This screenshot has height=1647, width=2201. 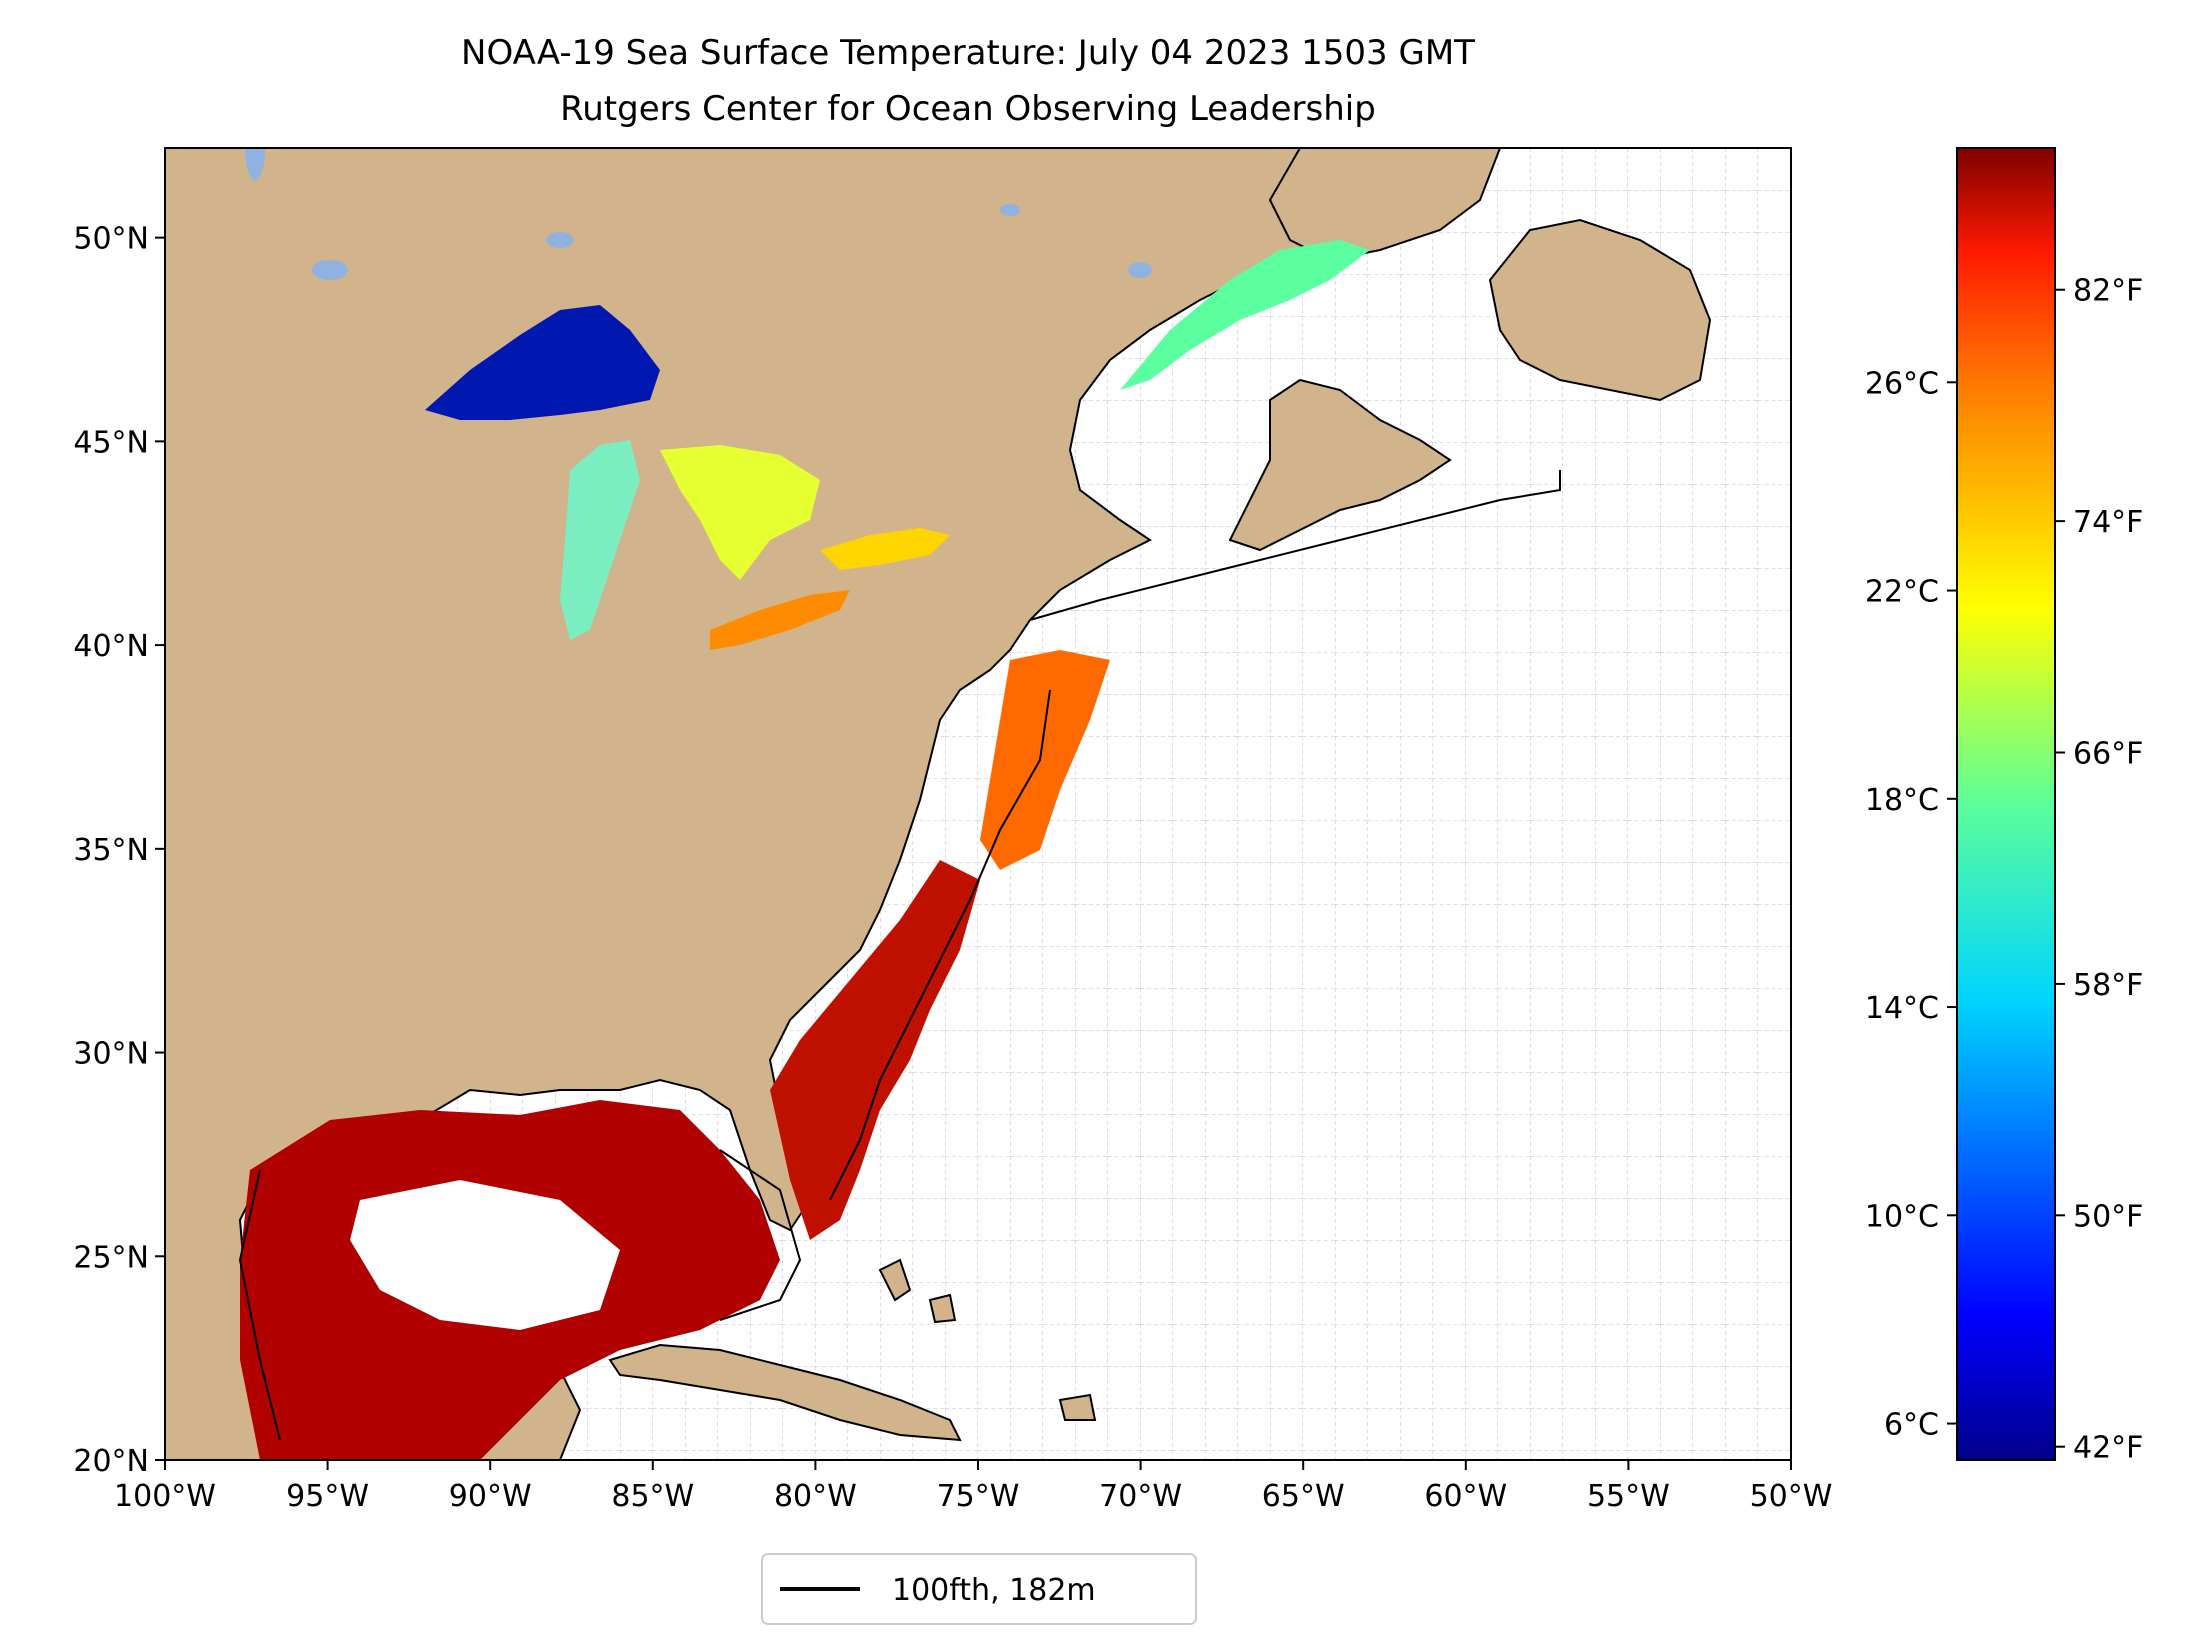 I want to click on x-tick-label: 70°W, so click(x=1140, y=1496).